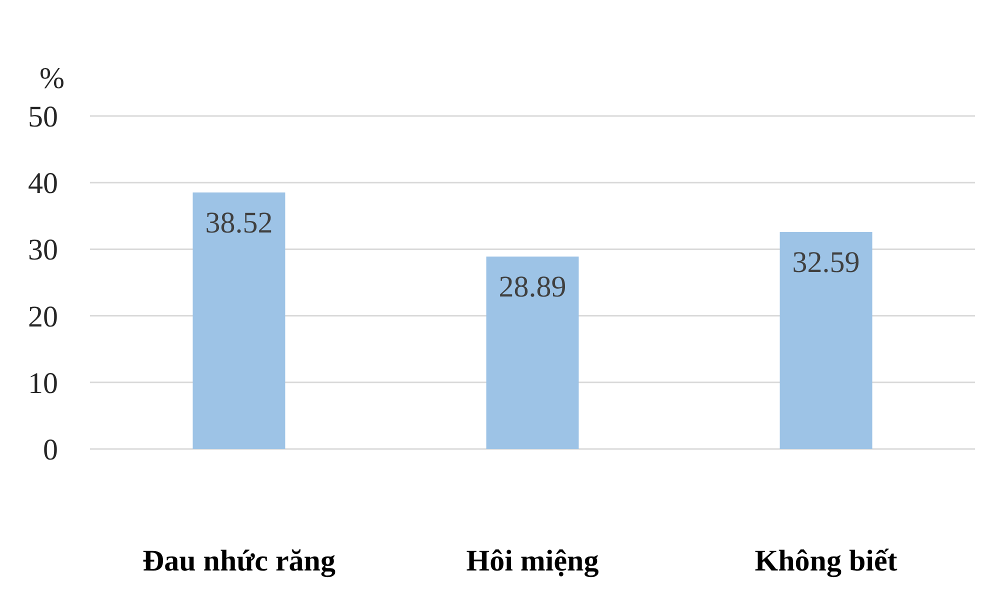  What do you see at coordinates (826, 262) in the screenshot?
I see `data-label: 32.59` at bounding box center [826, 262].